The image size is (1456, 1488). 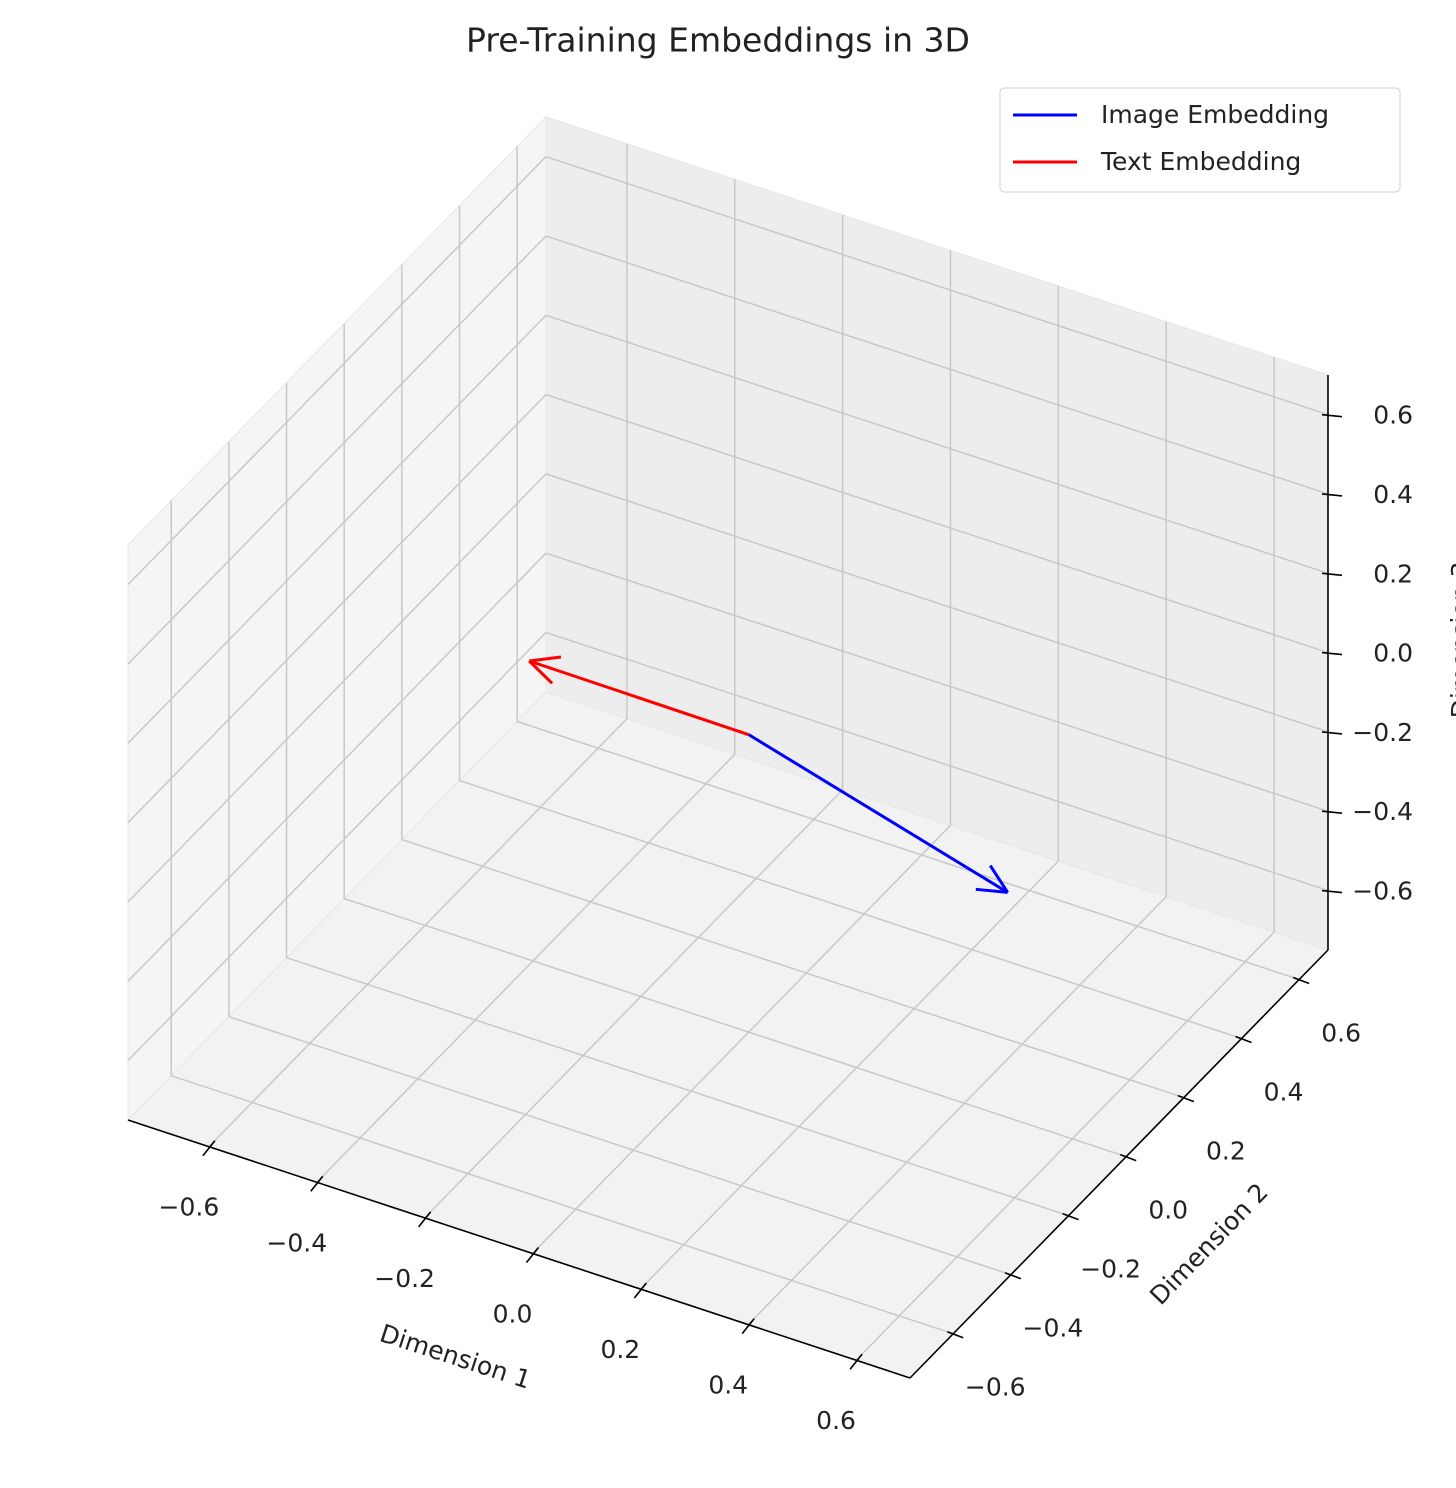 I want to click on y-axis-line, so click(x=1119, y=1164).